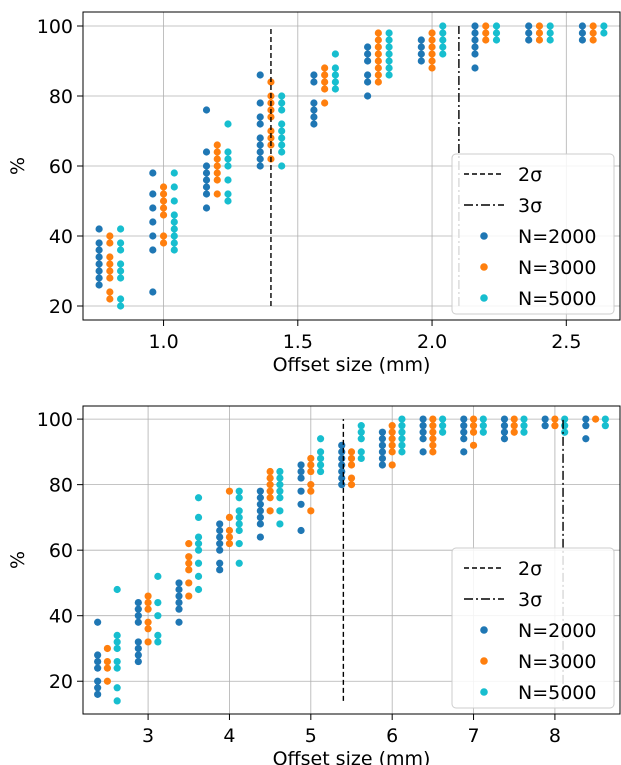 This screenshot has width=621, height=765. I want to click on x-axis-label: Offset size (mm), so click(352, 756).